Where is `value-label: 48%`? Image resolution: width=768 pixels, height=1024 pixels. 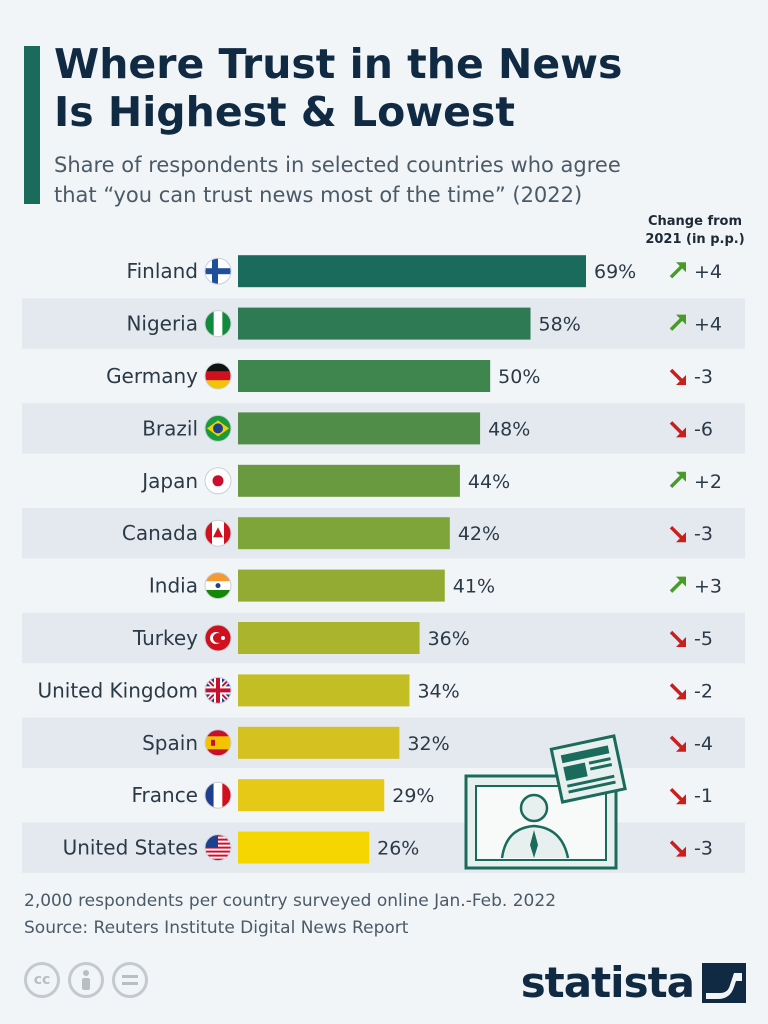
value-label: 48% is located at coordinates (509, 429).